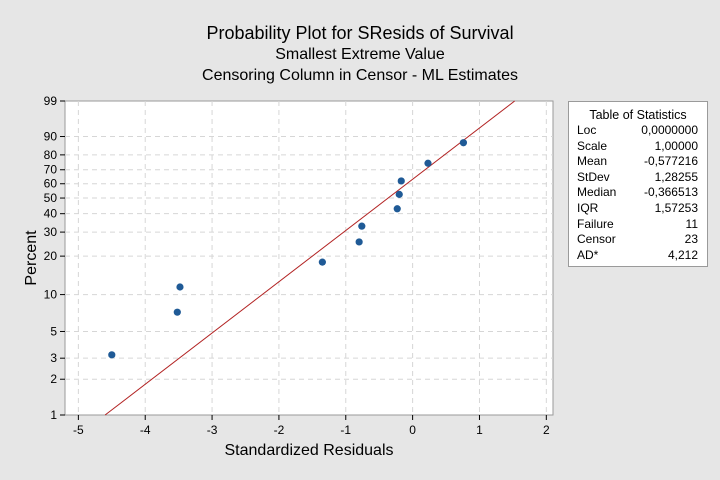 This screenshot has width=720, height=480. What do you see at coordinates (596, 239) in the screenshot?
I see `stat-label: Censor` at bounding box center [596, 239].